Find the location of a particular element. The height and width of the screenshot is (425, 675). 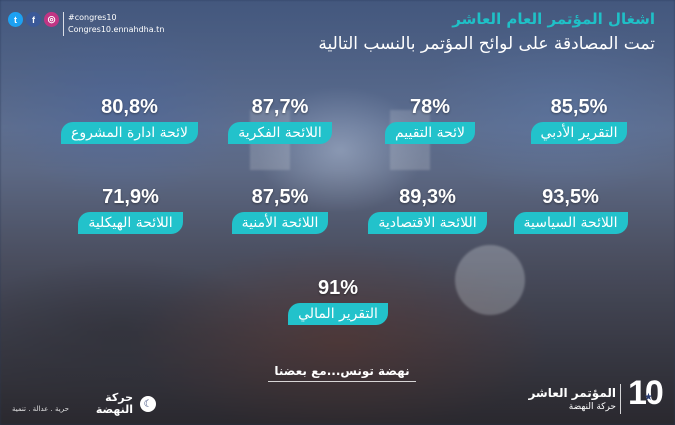

percent-value: 85,5% is located at coordinates (579, 107).